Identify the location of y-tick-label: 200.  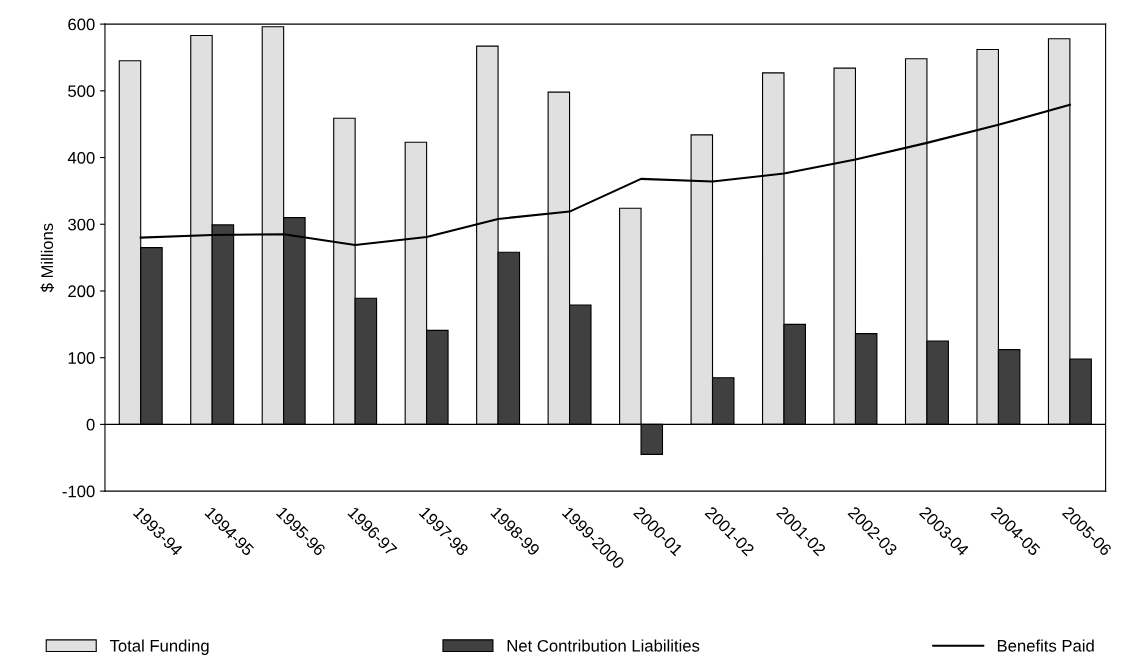
(81, 291).